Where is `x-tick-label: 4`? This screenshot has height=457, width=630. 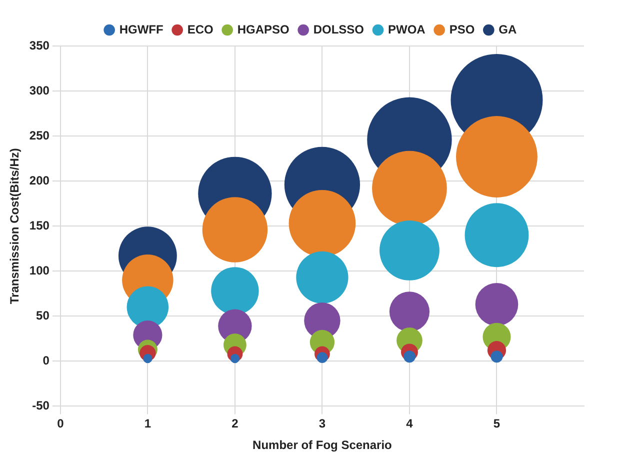
x-tick-label: 4 is located at coordinates (410, 423).